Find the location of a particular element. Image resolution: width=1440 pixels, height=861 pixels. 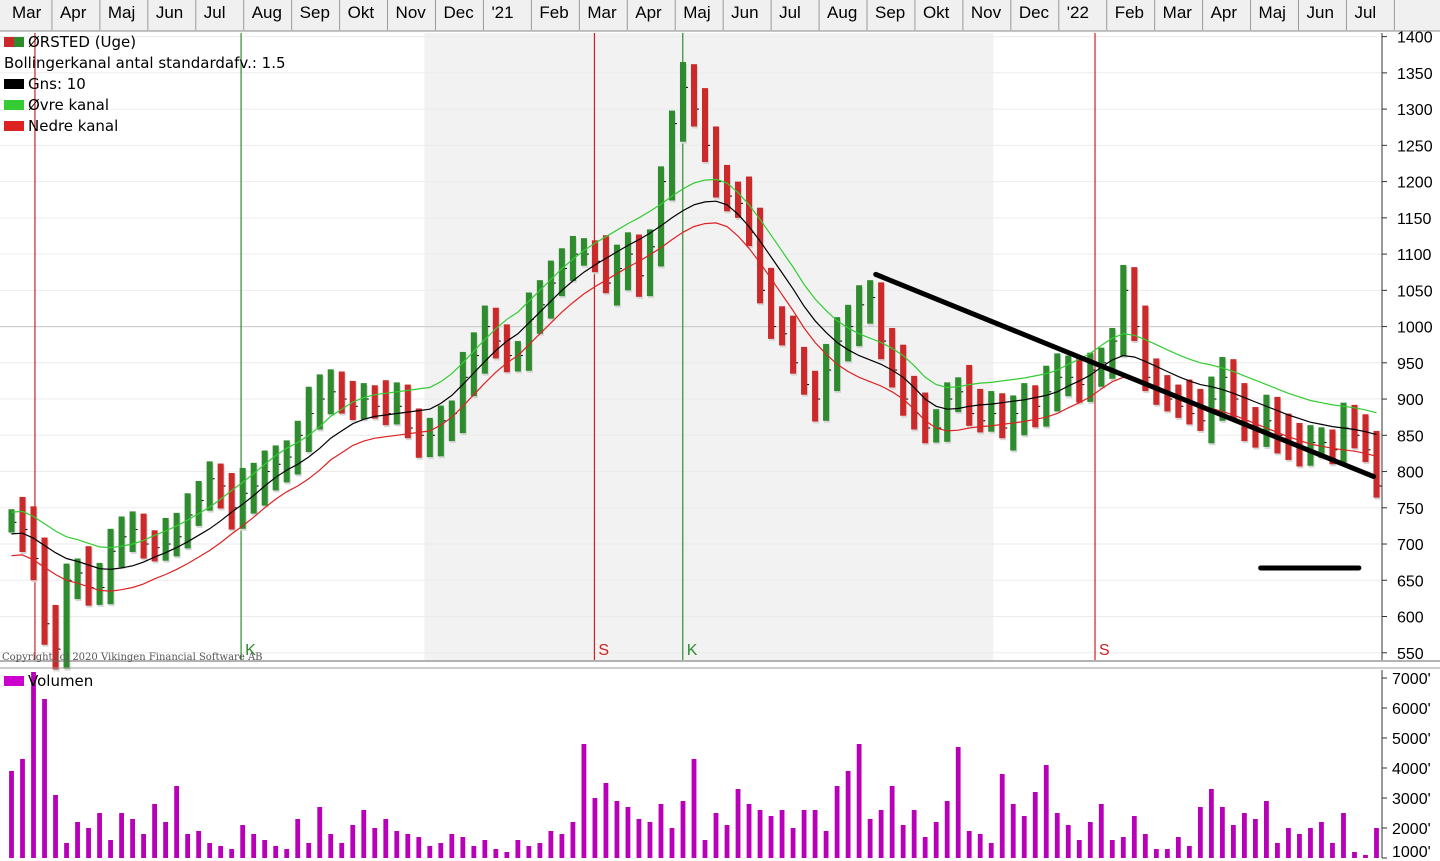

x-tick-label-Dec: Dec is located at coordinates (458, 12).